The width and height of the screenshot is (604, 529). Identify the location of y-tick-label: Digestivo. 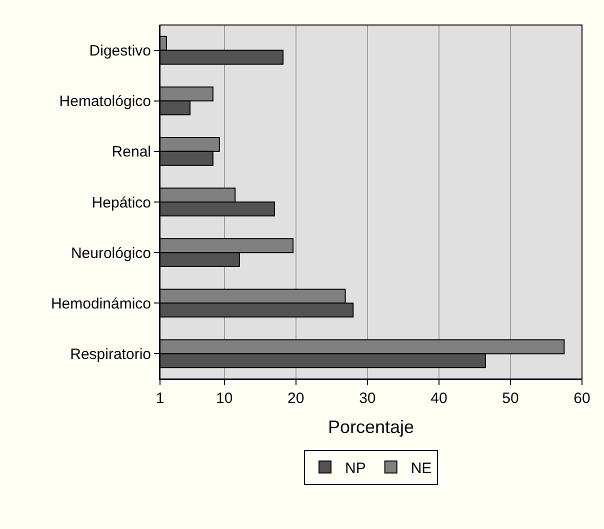
(120, 51).